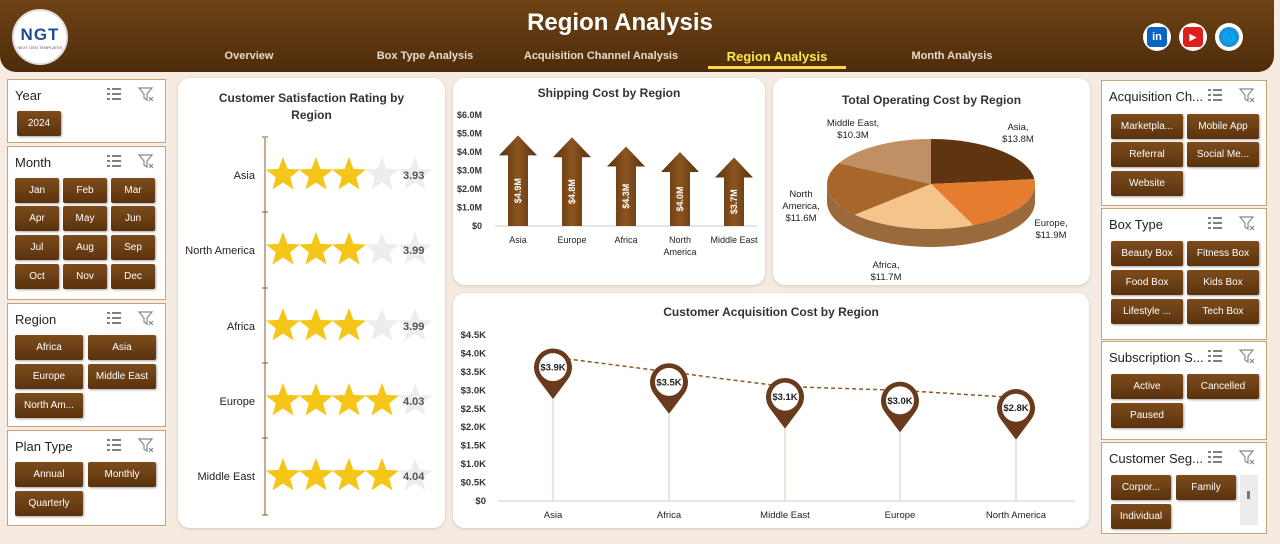 The height and width of the screenshot is (544, 1280). I want to click on slicer-item: Family, so click(1206, 487).